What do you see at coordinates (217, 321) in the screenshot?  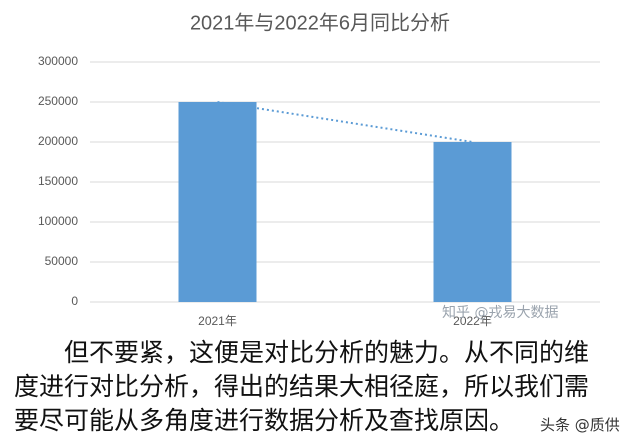 I see `x-tick-label: 2021年` at bounding box center [217, 321].